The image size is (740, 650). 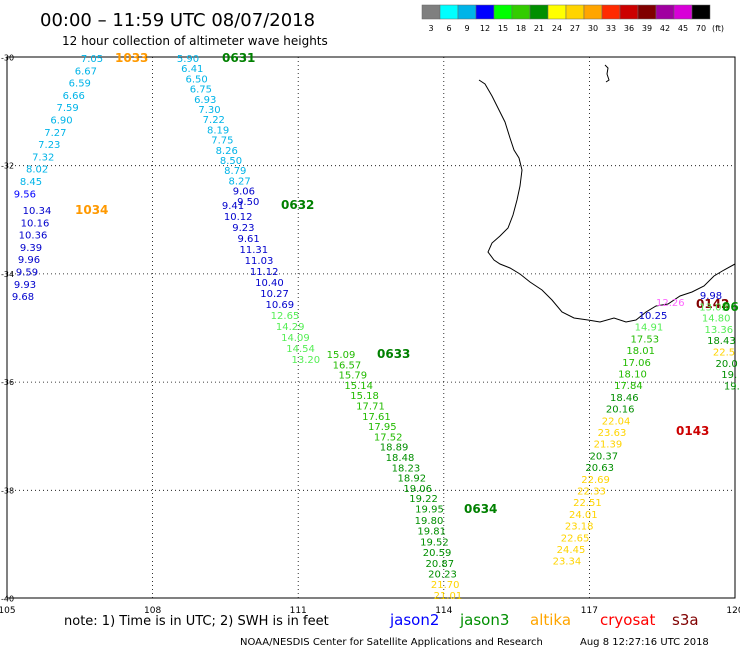 What do you see at coordinates (29, 260) in the screenshot?
I see `wave-height-label: 9.96` at bounding box center [29, 260].